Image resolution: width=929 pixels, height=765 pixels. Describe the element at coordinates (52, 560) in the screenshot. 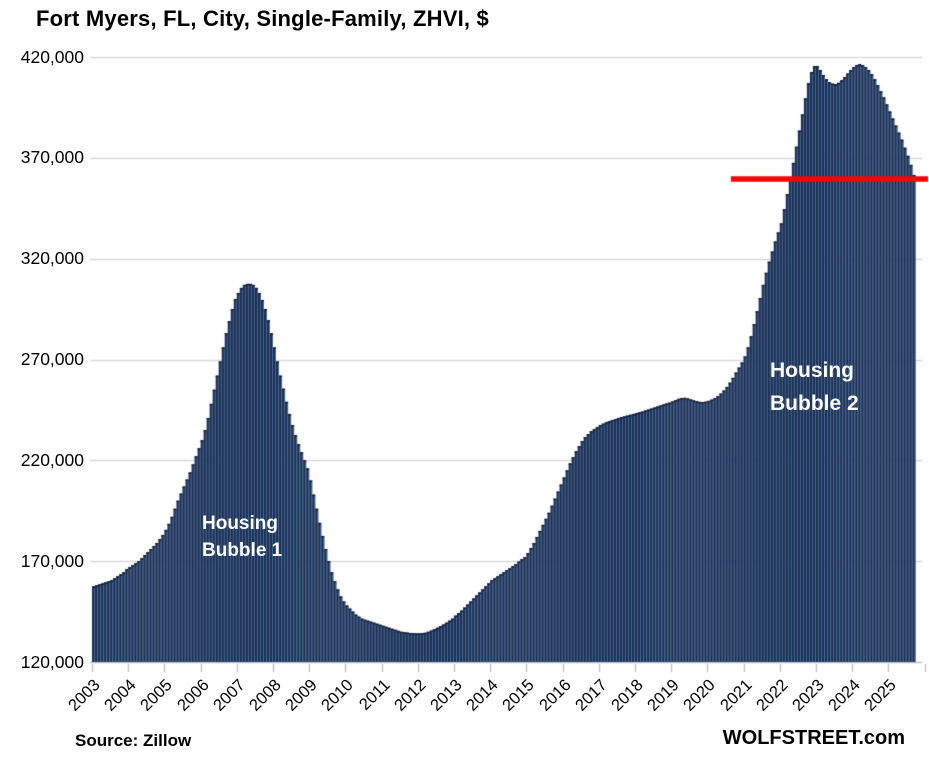

I see `y-axis-label: 170,000` at that location.